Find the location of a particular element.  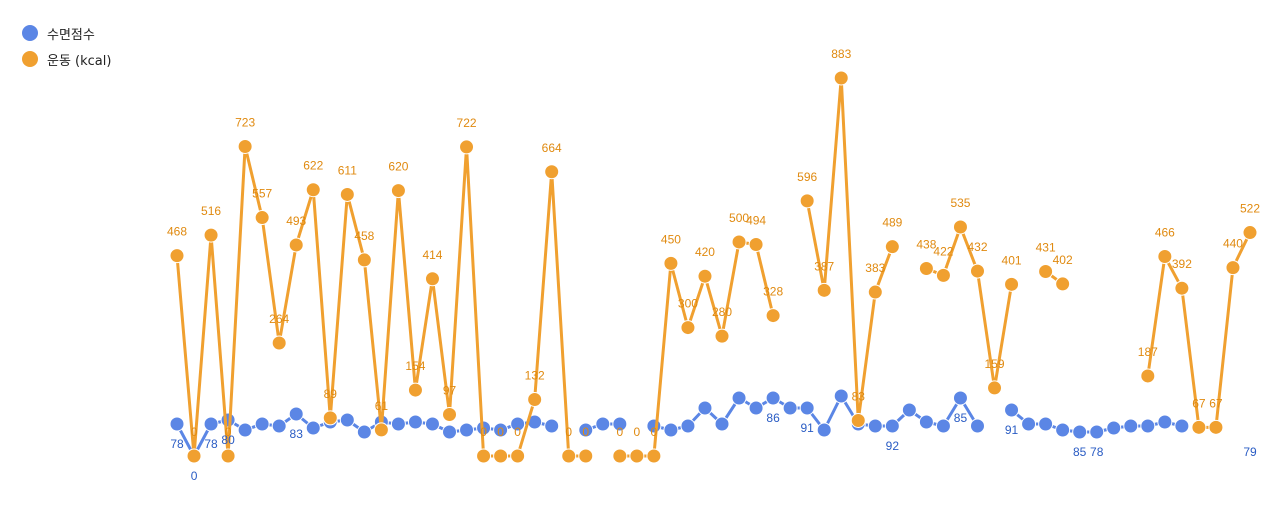

exercise-data-label: 422 is located at coordinates (943, 251).